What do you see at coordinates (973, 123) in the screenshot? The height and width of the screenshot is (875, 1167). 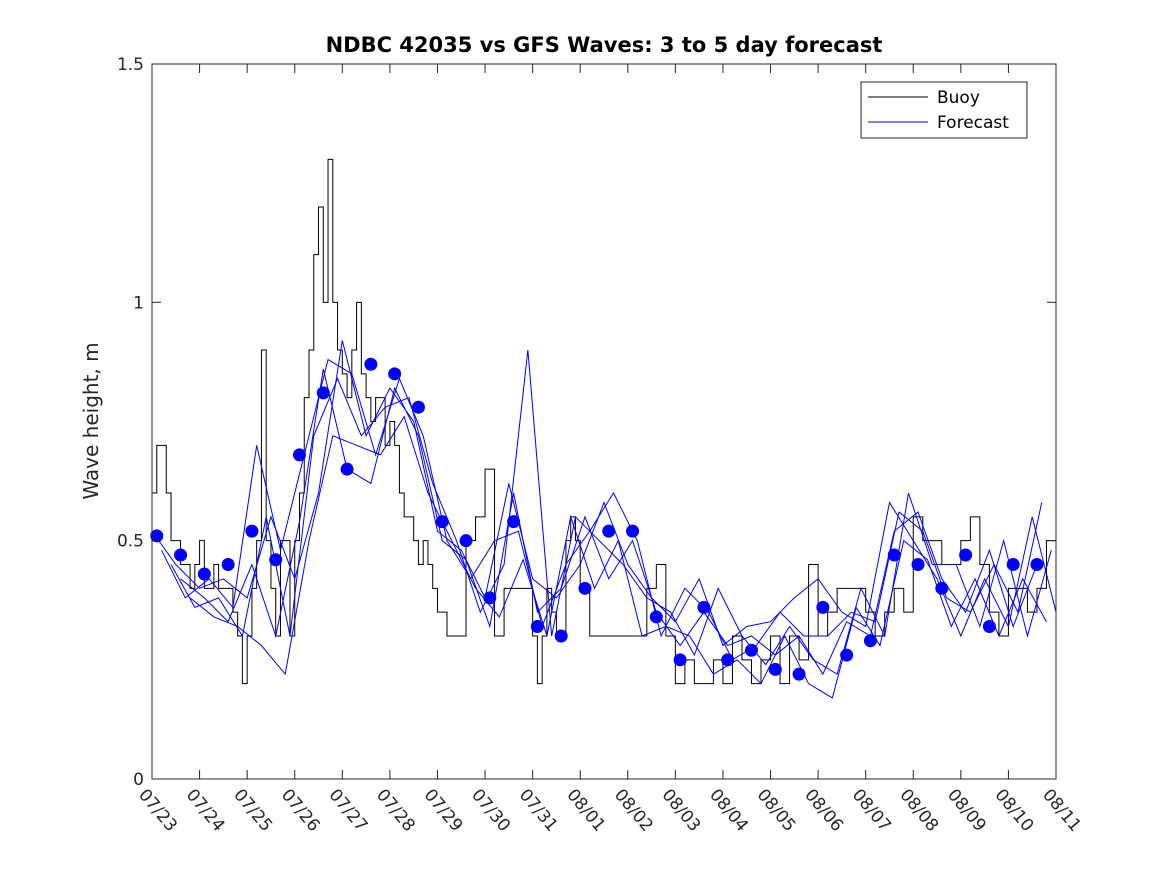 I see `legend-label-forecast: Forecast` at bounding box center [973, 123].